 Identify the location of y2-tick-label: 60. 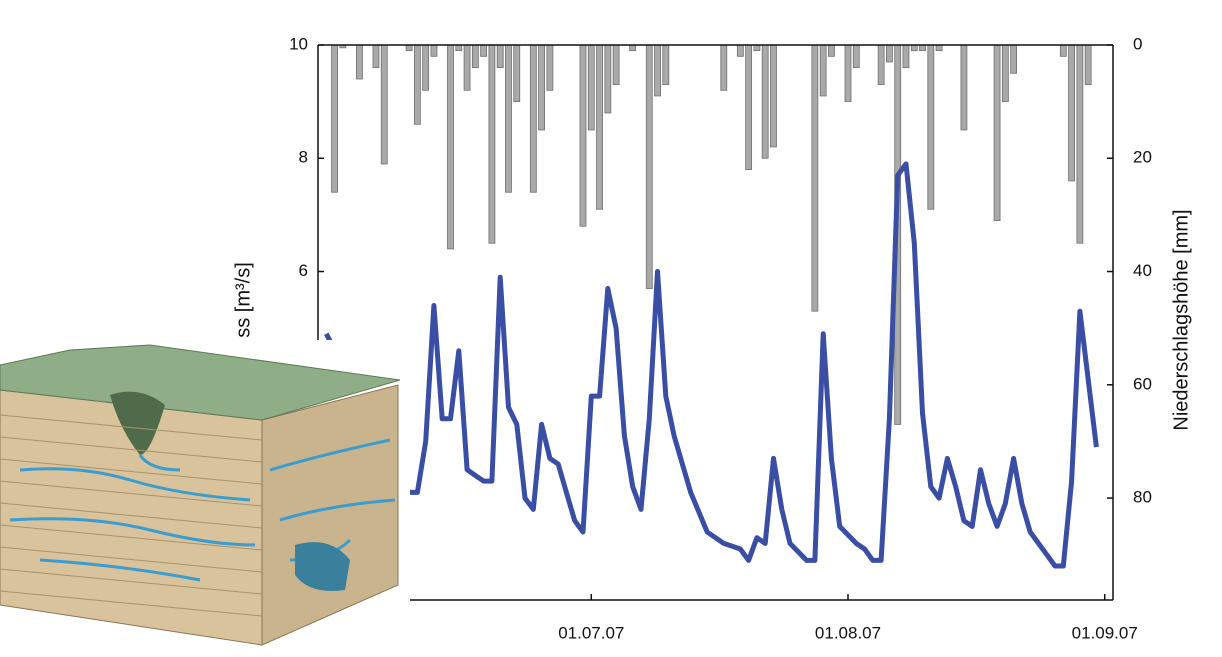
(1142, 383).